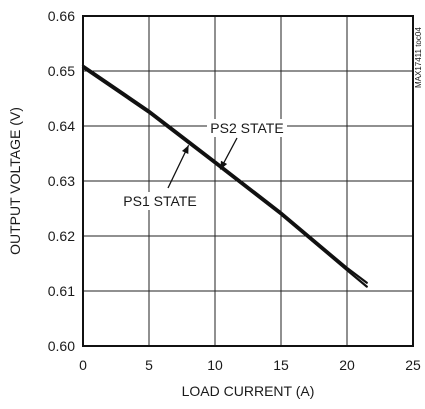 This screenshot has width=425, height=409. I want to click on figure-code: MAX17411 toc04, so click(418, 57).